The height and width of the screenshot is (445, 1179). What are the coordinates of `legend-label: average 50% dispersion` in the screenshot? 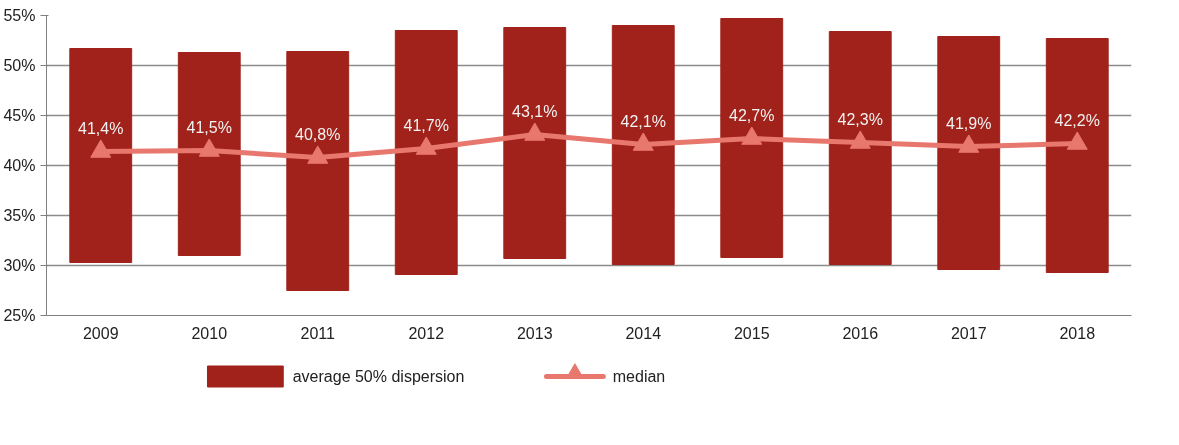 It's located at (378, 376).